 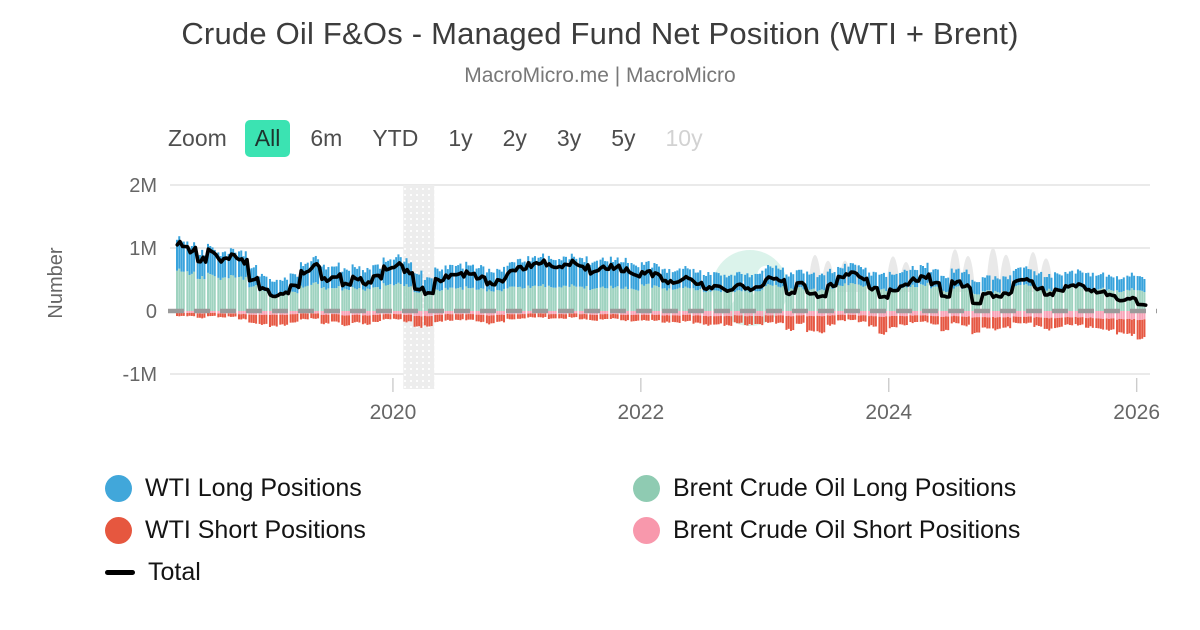 I want to click on x-axis-tick-label-2026: 2026, so click(x=1136, y=412).